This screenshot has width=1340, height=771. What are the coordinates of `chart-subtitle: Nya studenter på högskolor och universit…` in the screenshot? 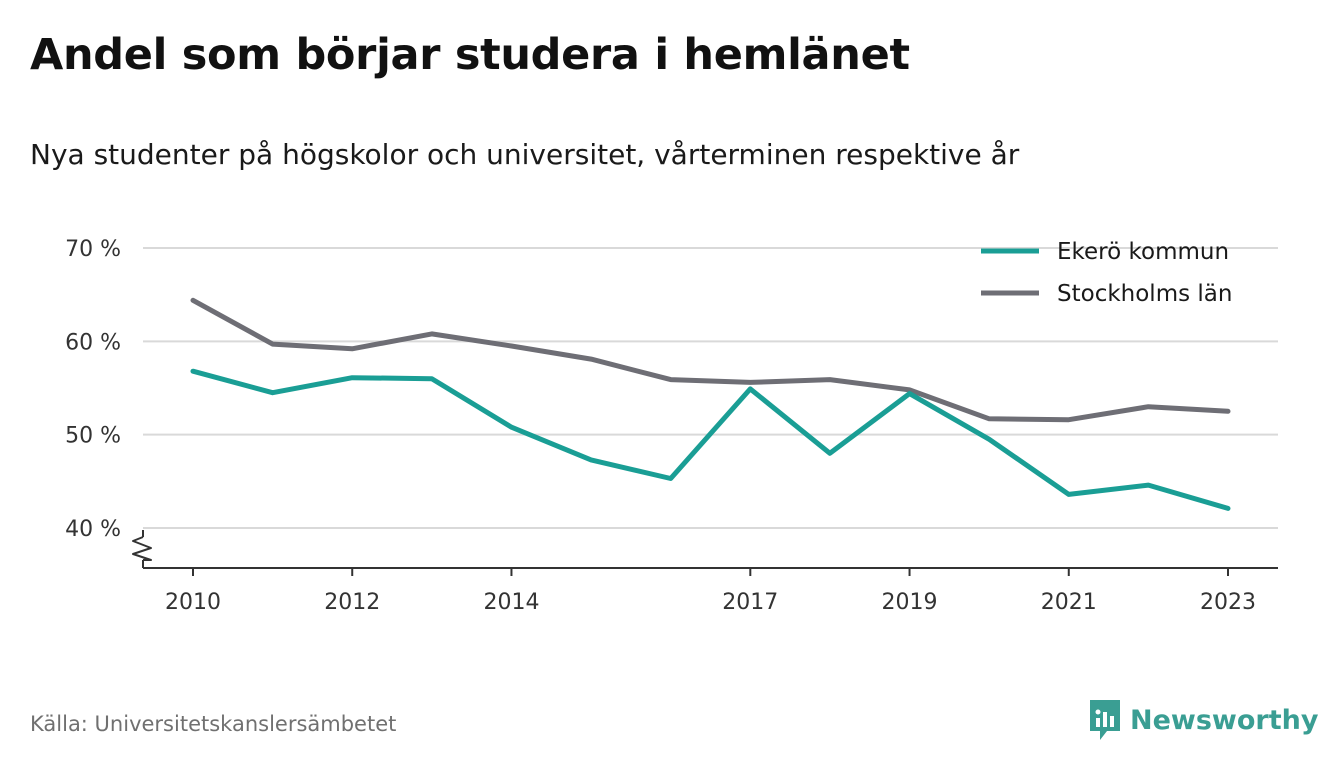 It's located at (525, 154).